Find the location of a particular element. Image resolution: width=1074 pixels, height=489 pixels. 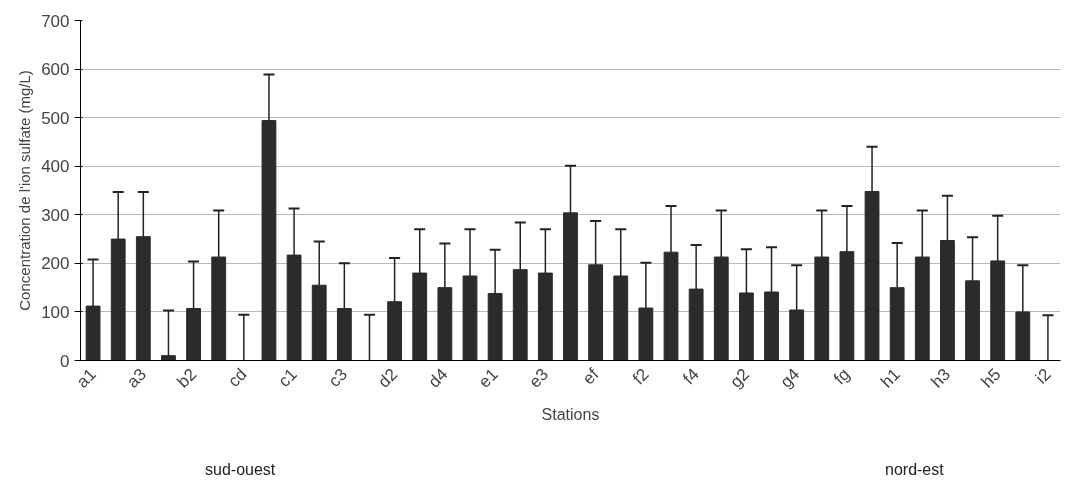

x-tick-label: c1 is located at coordinates (287, 377).